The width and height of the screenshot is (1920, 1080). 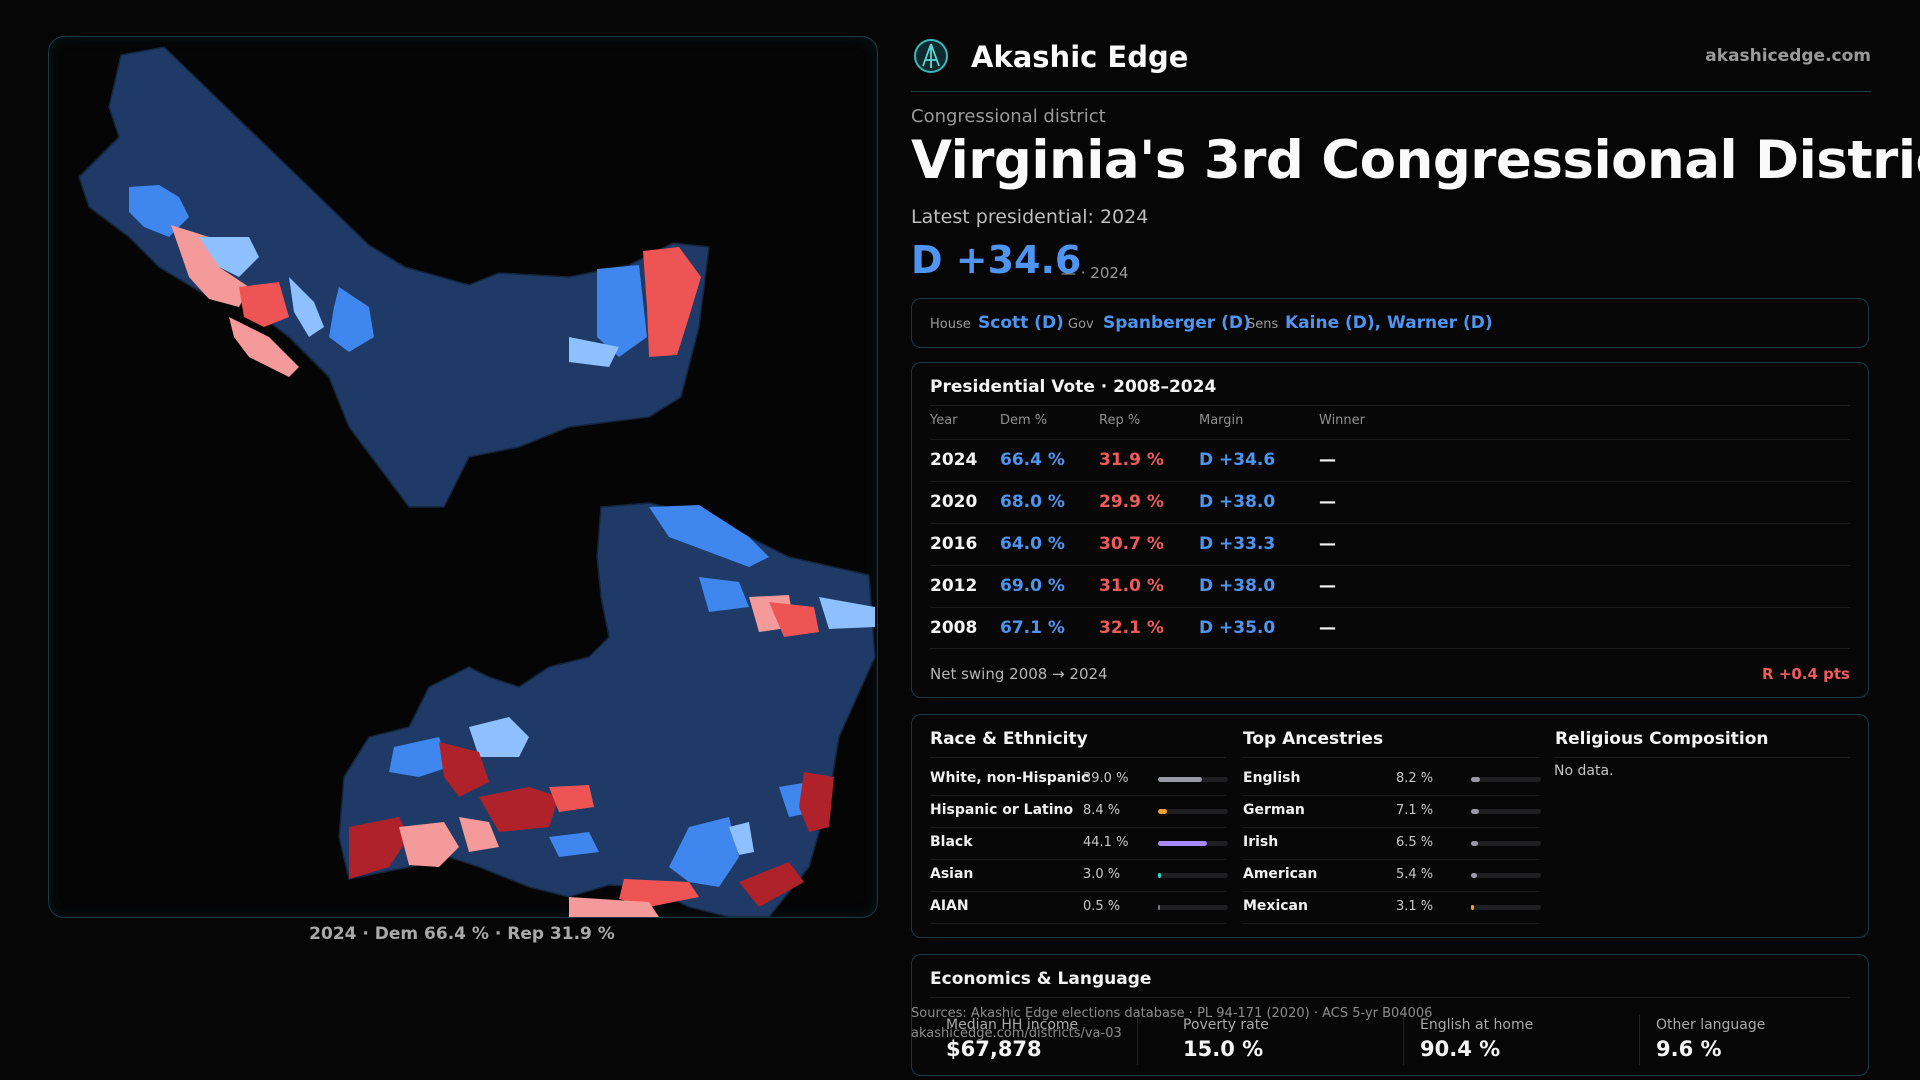 What do you see at coordinates (1079, 907) in the screenshot?
I see `list-item: AIAN 0.5 %` at bounding box center [1079, 907].